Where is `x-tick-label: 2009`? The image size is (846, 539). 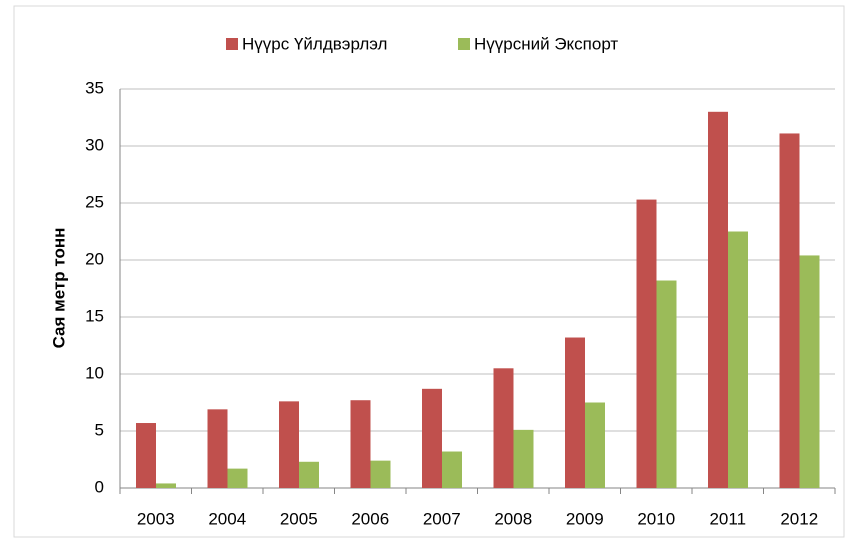 x-tick-label: 2009 is located at coordinates (585, 518).